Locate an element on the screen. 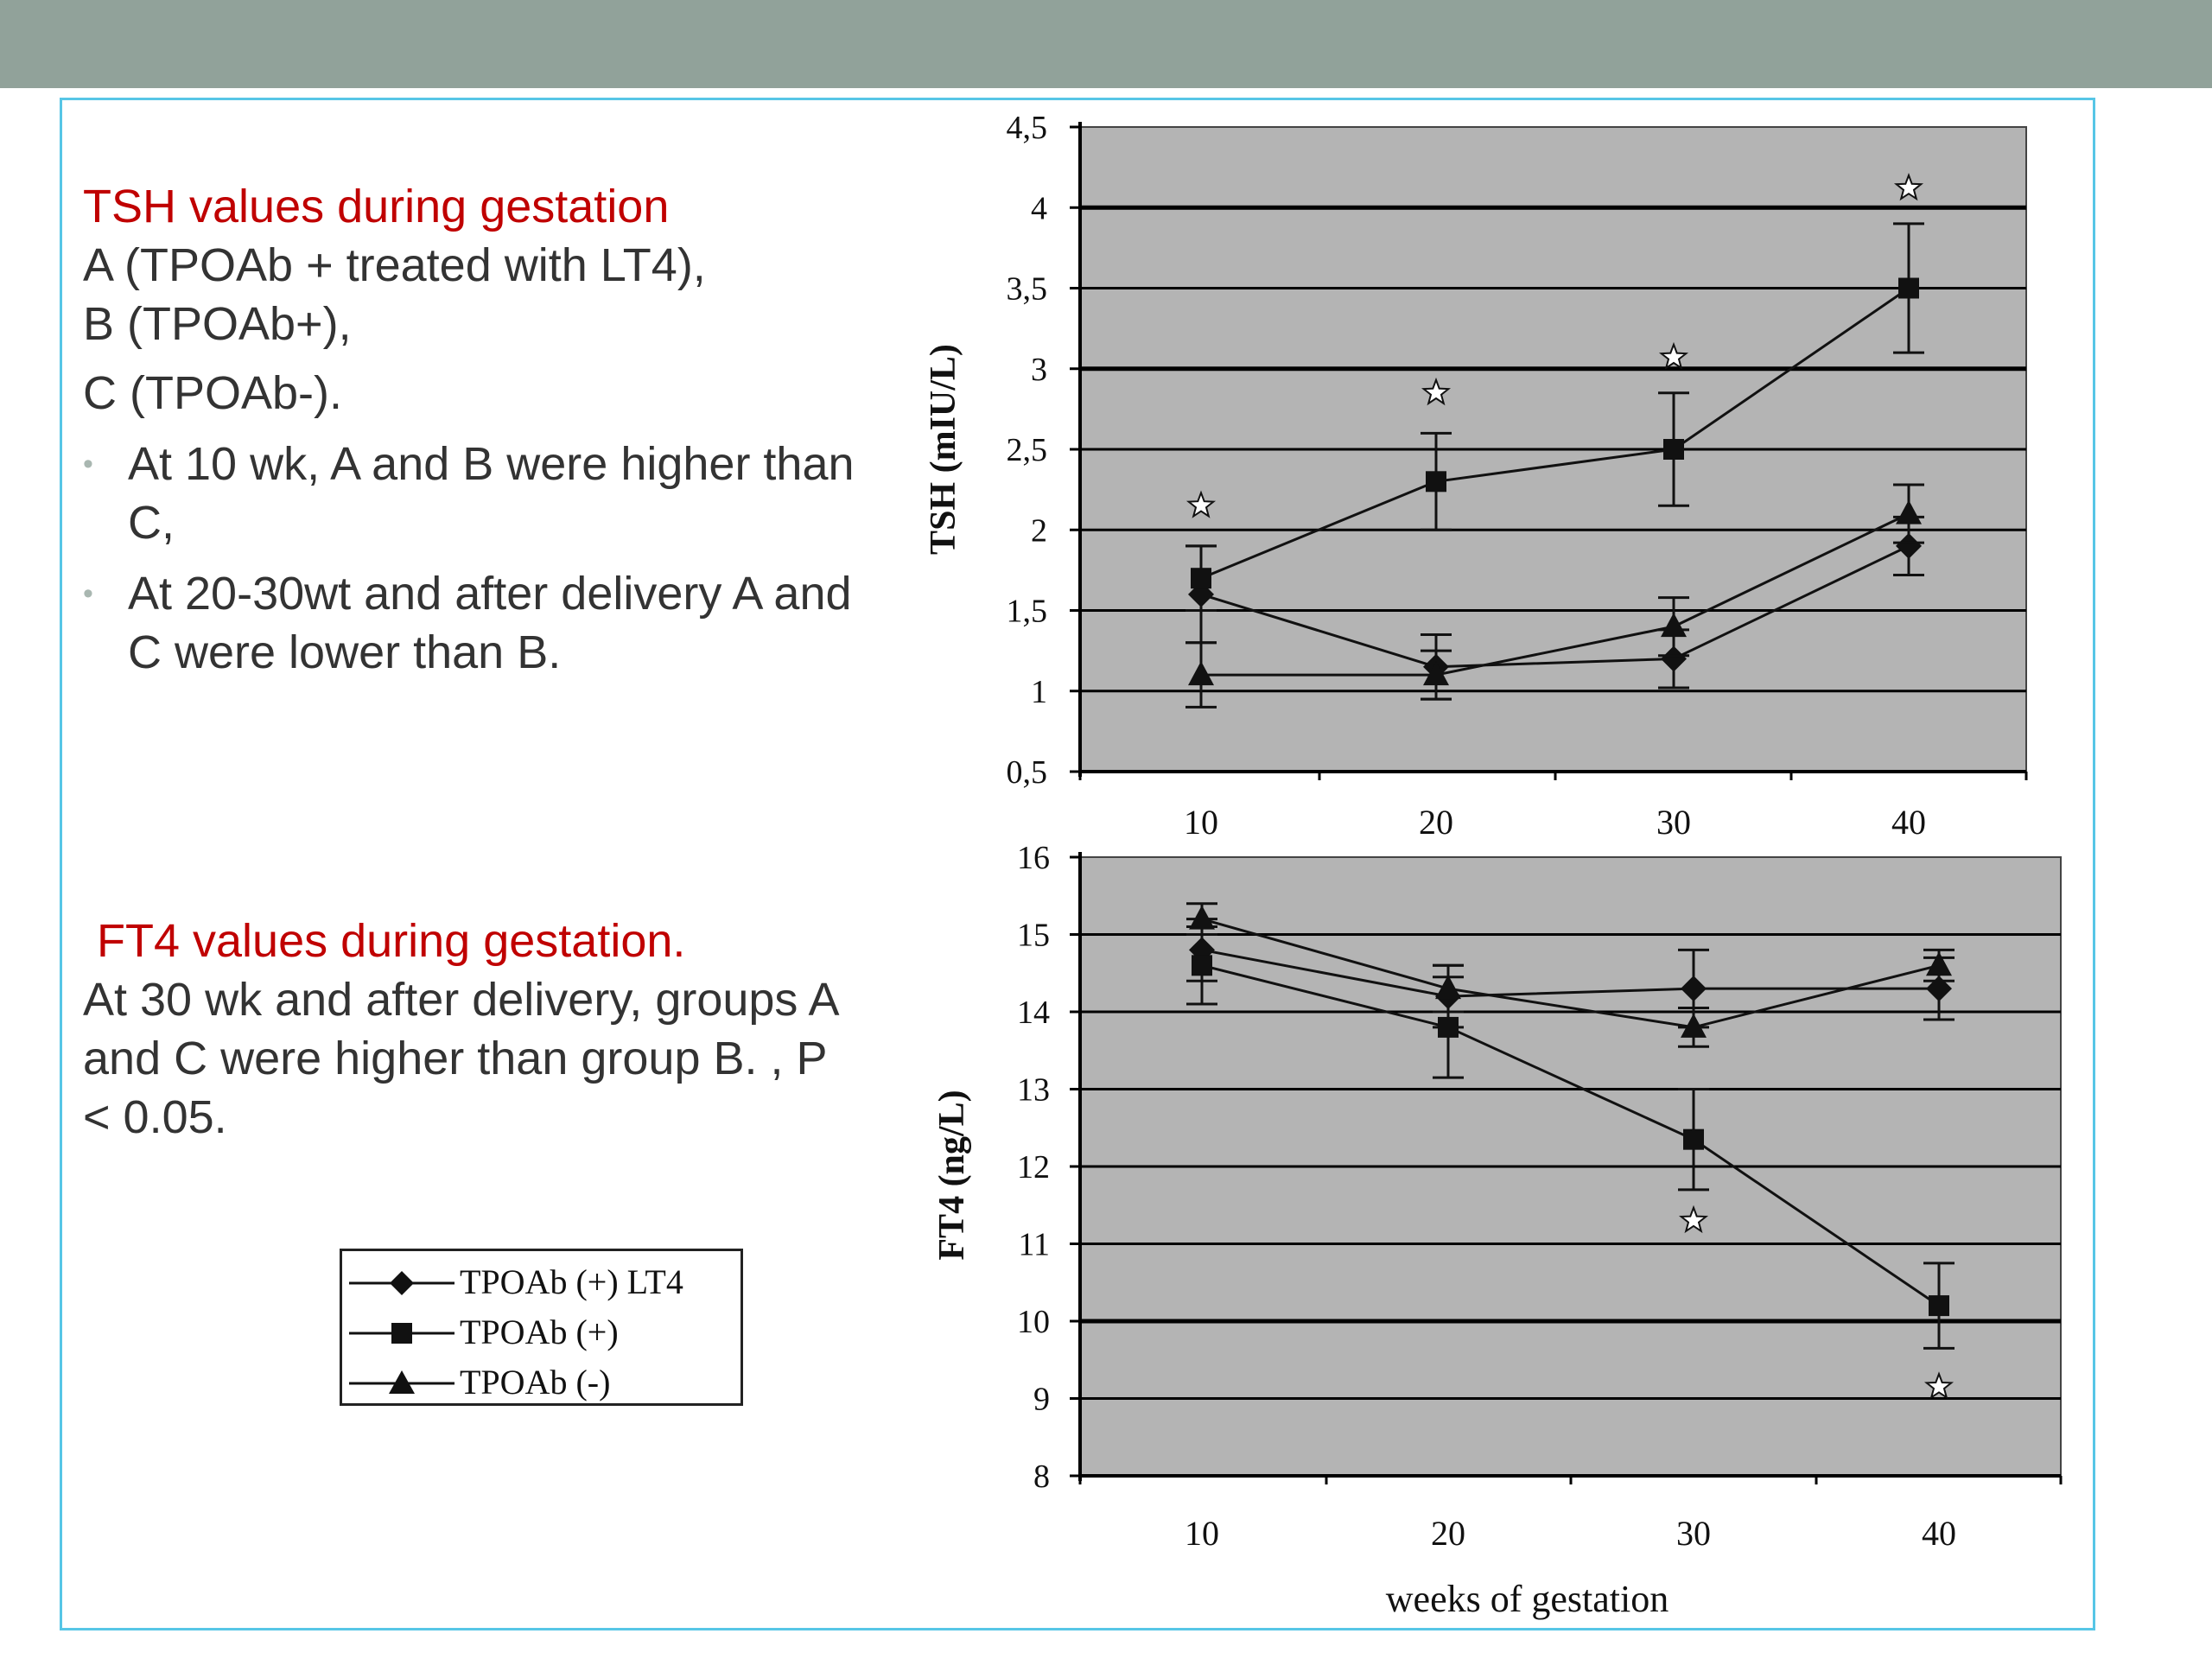 The image size is (2212, 1659). y-tick-label: 4 is located at coordinates (1039, 208).